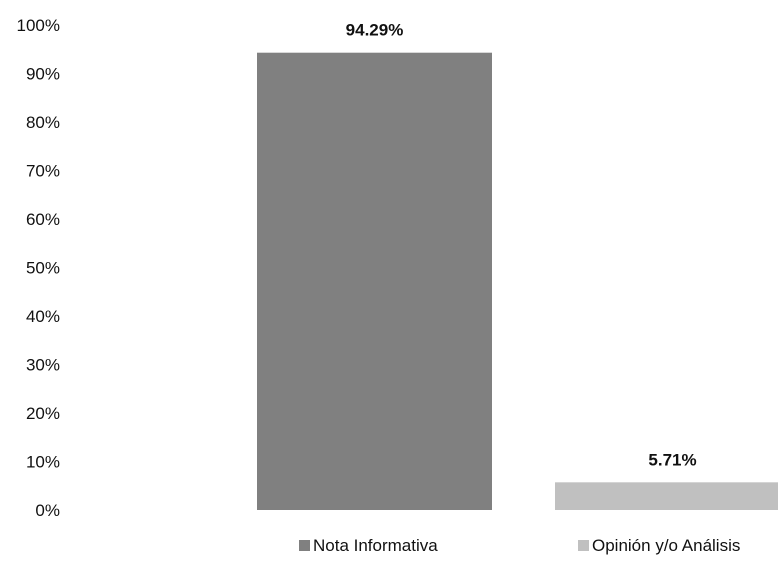 This screenshot has height=562, width=778. Describe the element at coordinates (666, 496) in the screenshot. I see `bar-opinion-y-o-analisis` at that location.